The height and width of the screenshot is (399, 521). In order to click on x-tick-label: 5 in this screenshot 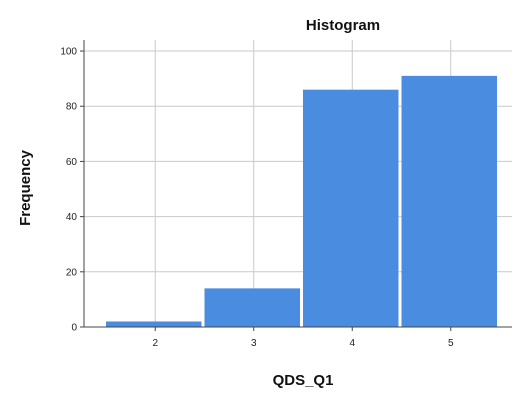, I will do `click(451, 343)`.